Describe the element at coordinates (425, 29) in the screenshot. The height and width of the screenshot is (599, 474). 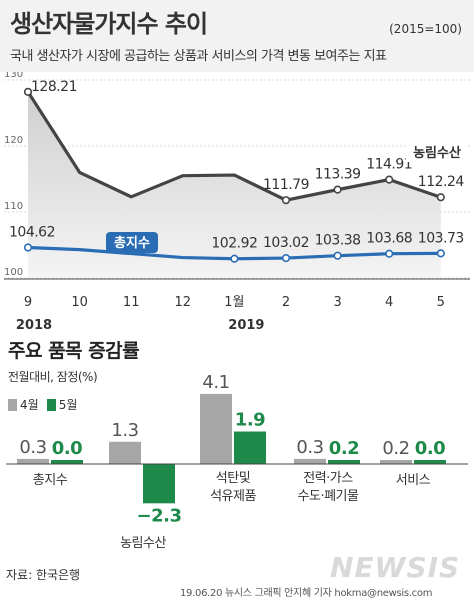
I see `unit-label: (2015=100)` at that location.